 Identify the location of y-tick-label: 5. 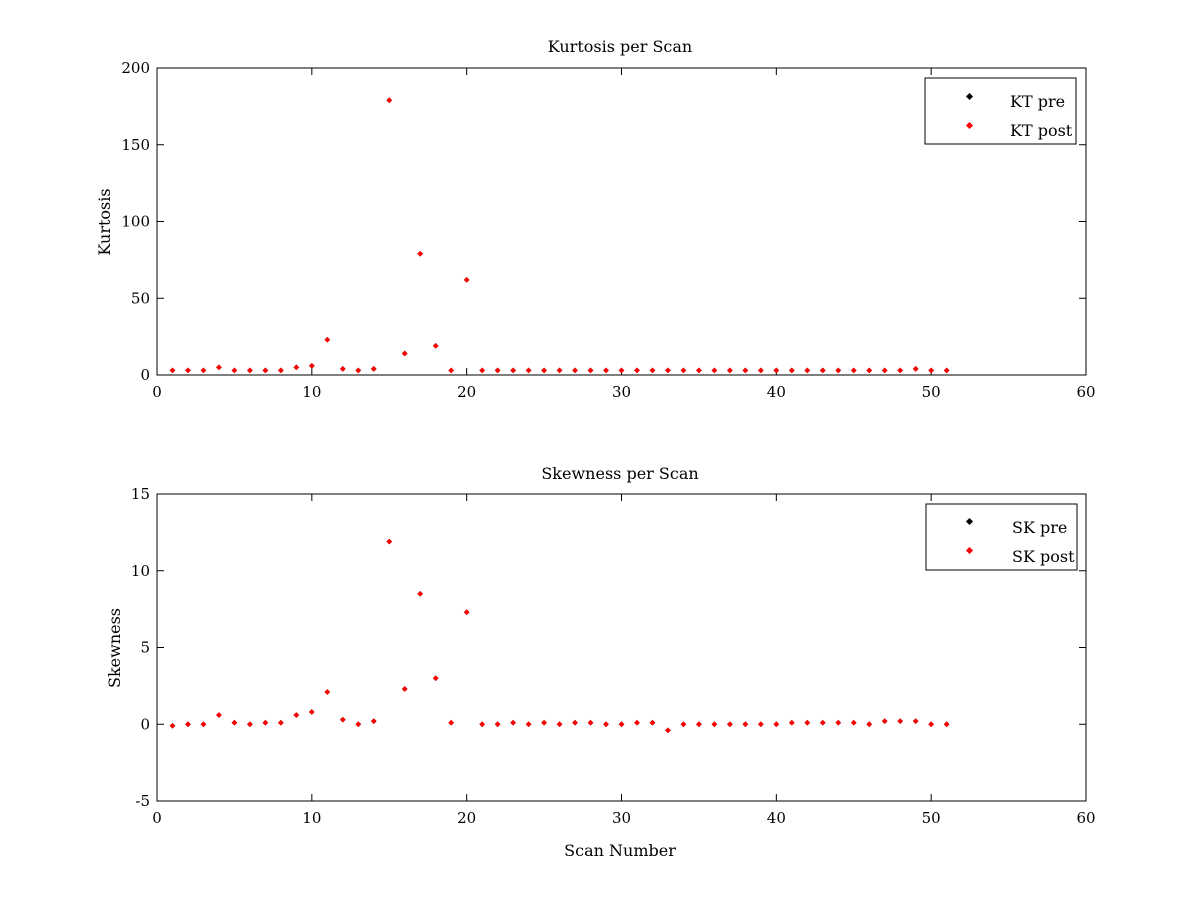
(145, 648).